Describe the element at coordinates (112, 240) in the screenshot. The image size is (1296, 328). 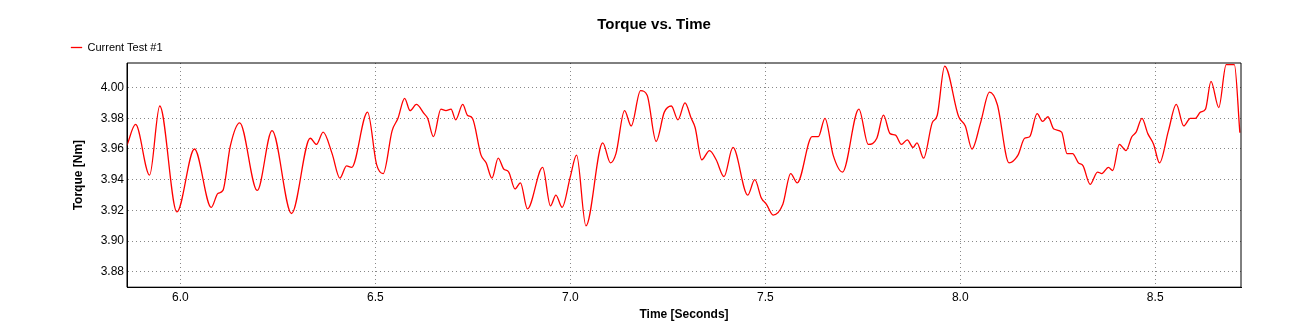
I see `y-tick-label: 3.90` at that location.